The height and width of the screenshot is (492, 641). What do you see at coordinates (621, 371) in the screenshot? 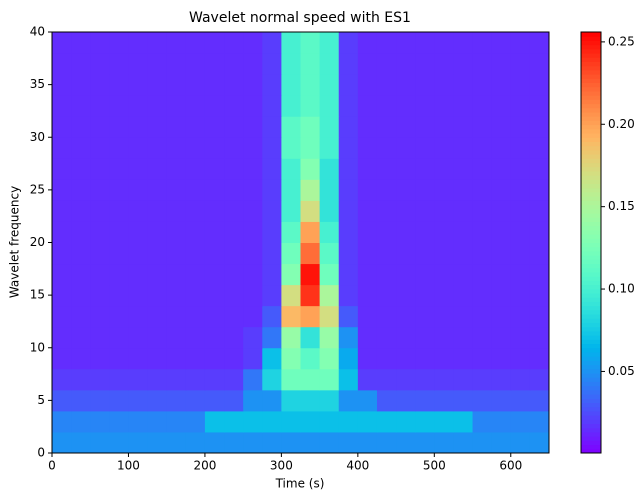
I see `colorbar-tick-label: 0.05` at bounding box center [621, 371].